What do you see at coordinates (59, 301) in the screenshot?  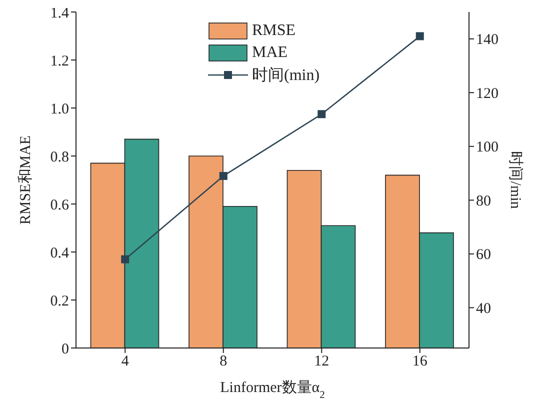 I see `y-tick-label: 0.2` at bounding box center [59, 301].